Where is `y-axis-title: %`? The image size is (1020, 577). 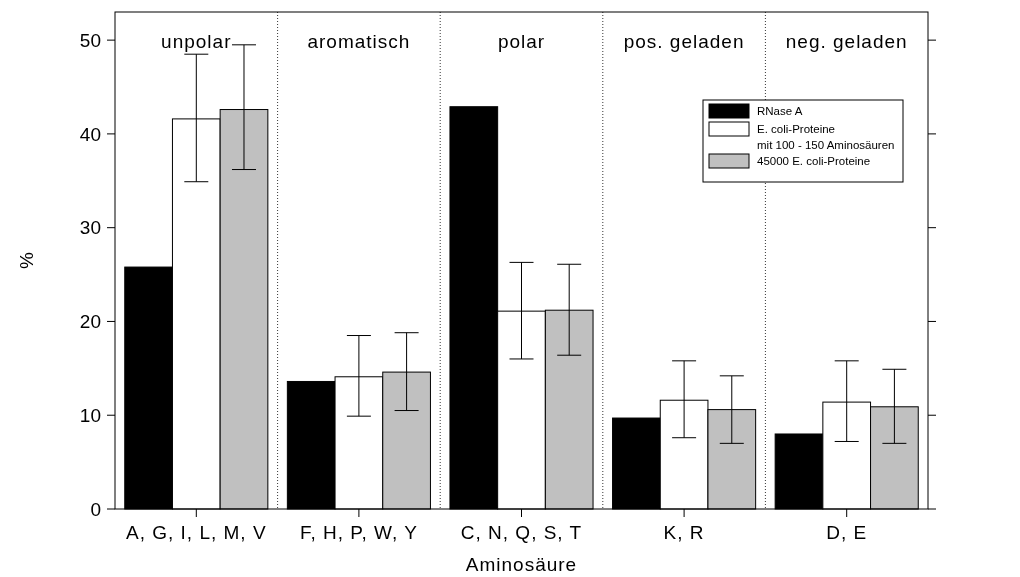 y-axis-title: % is located at coordinates (26, 260).